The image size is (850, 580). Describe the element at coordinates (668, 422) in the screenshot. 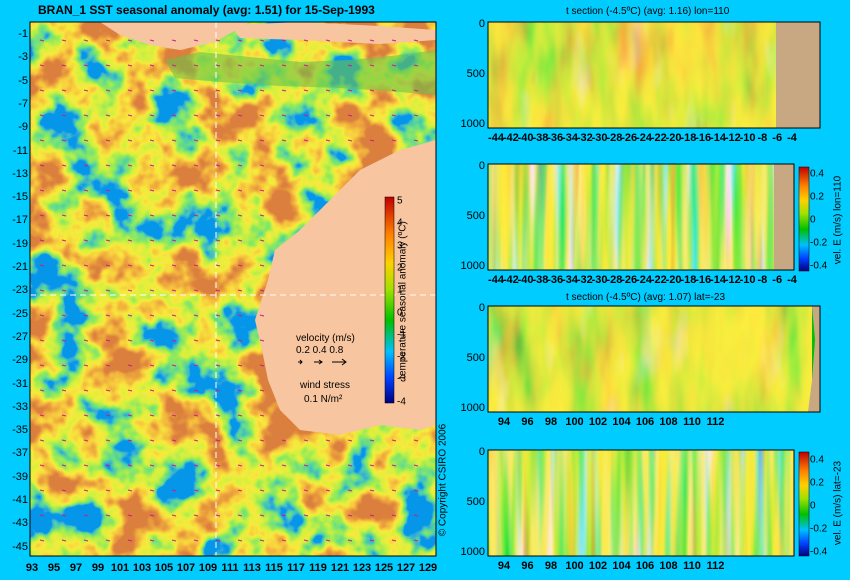

I see `panel-x-tick-label: 108` at that location.